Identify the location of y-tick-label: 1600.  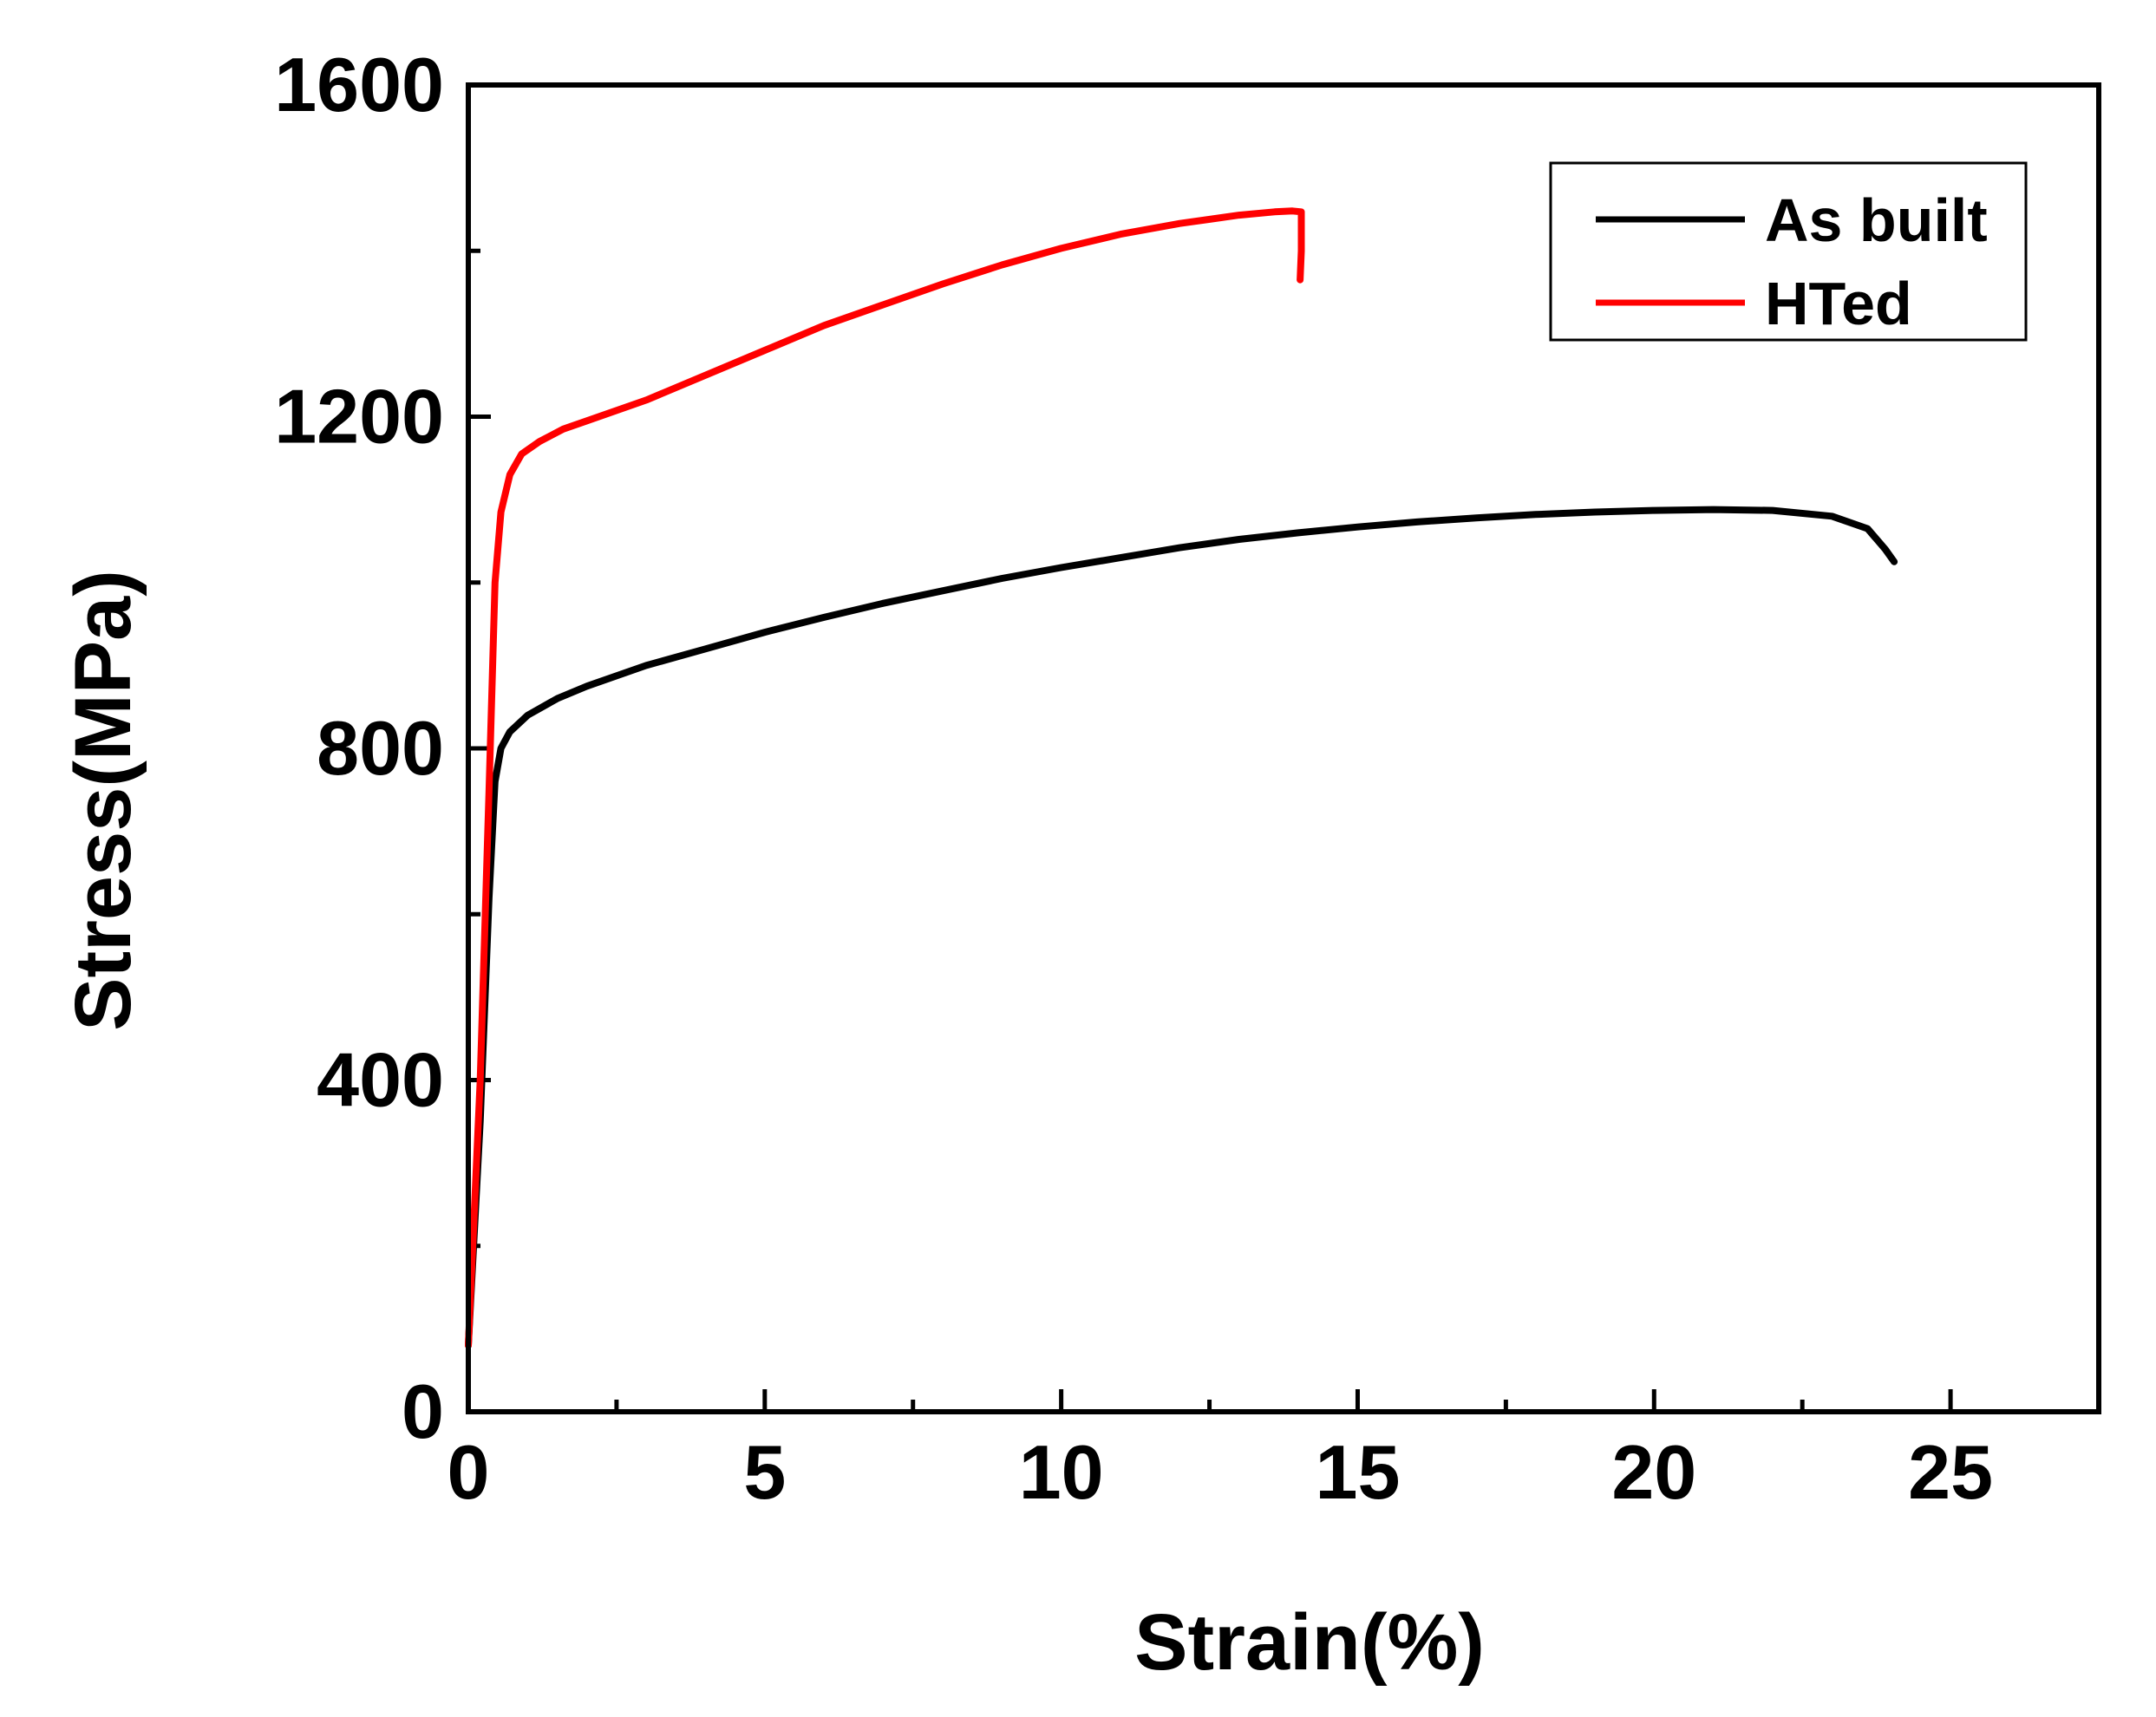
(359, 84).